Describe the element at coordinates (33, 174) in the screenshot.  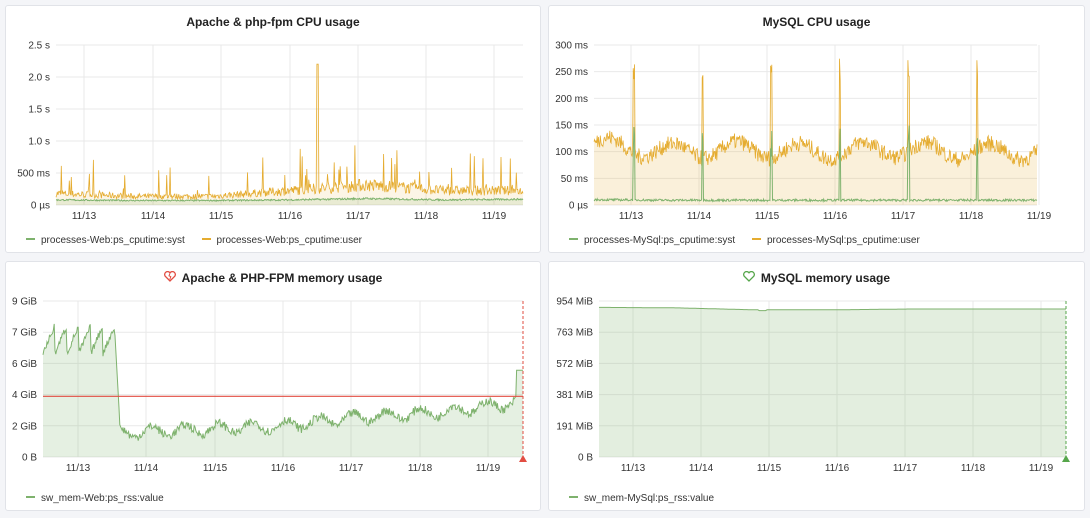
I see `y-tick-label: 500 ms` at that location.